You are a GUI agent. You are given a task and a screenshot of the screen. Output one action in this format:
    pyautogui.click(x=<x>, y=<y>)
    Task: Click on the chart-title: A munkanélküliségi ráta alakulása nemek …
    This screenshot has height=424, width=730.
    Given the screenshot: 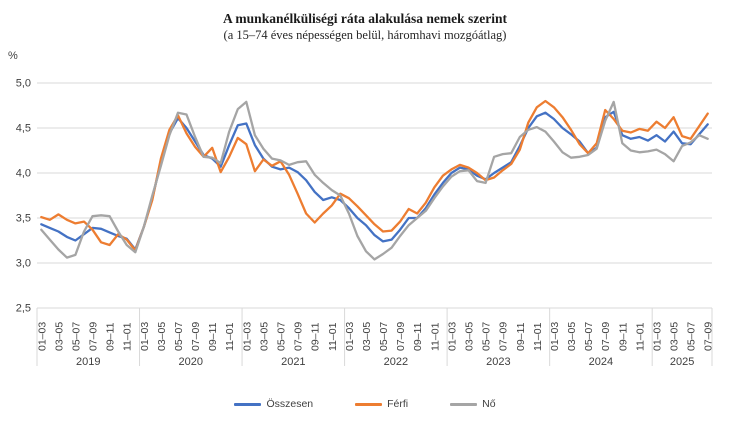 What is the action you would take?
    pyautogui.click(x=365, y=18)
    